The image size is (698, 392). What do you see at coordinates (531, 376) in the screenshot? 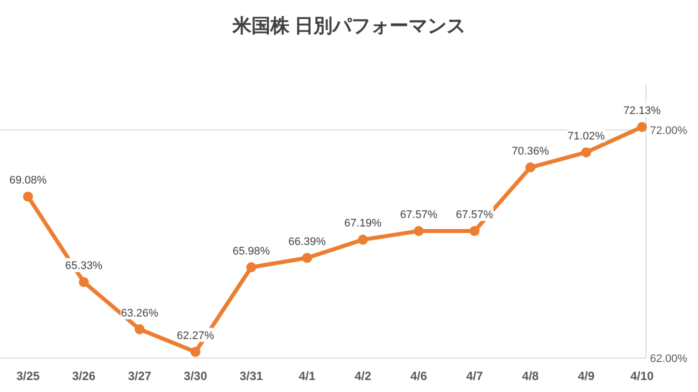
I see `x-tick-label: 4/8` at bounding box center [531, 376].